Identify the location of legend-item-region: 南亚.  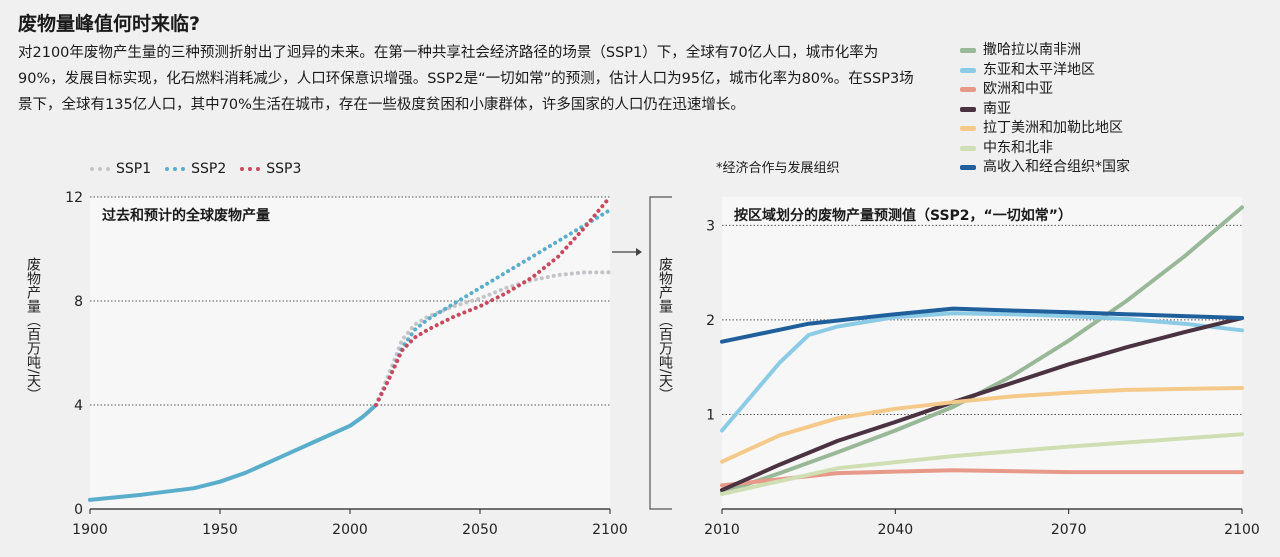
(1045, 110).